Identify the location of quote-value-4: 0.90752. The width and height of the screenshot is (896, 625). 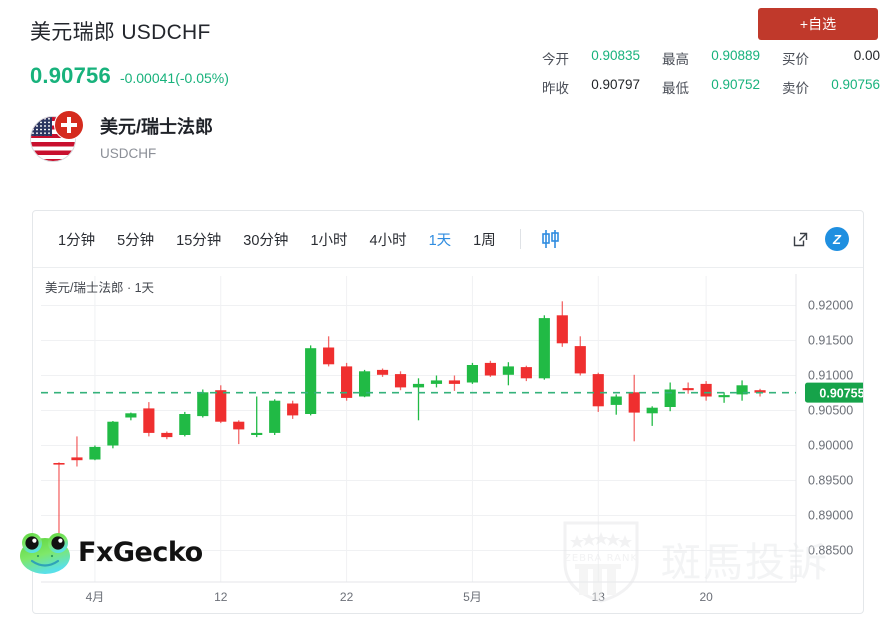
(735, 84).